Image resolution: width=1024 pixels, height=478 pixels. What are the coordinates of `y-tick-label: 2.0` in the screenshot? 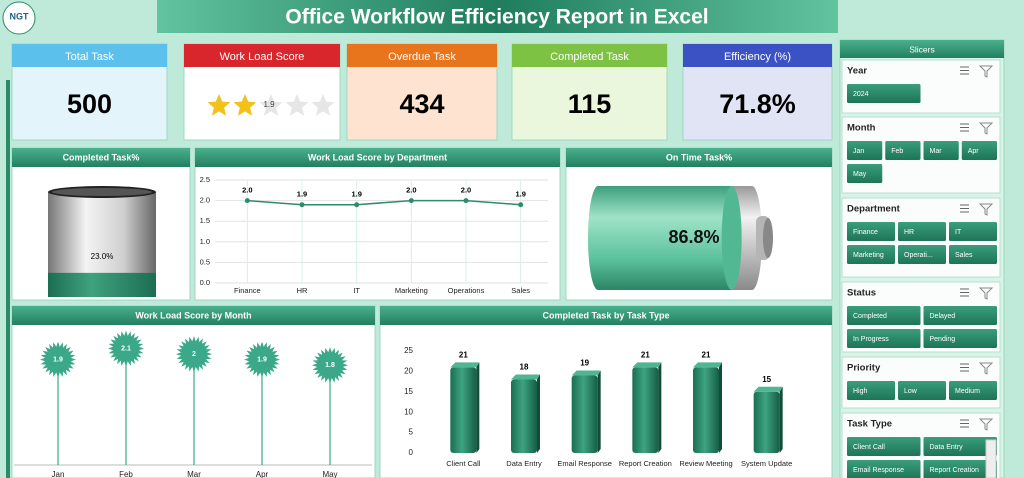 It's located at (205, 200).